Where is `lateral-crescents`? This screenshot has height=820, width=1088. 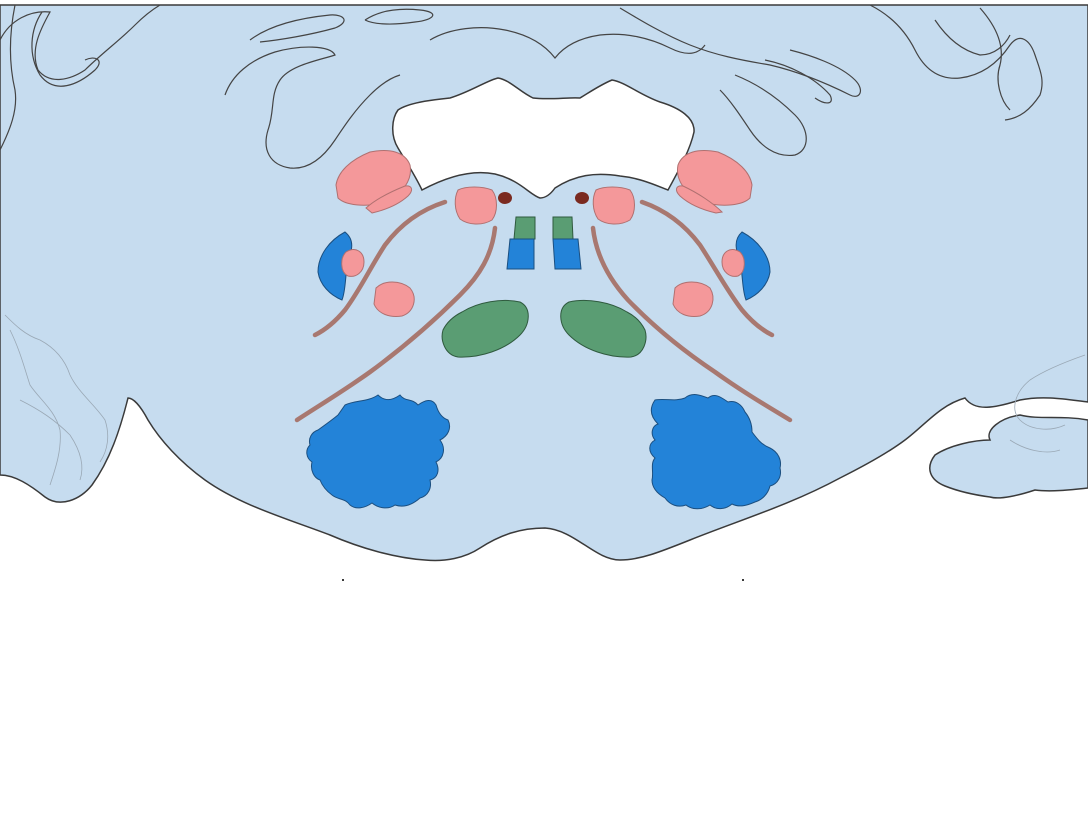 lateral-crescents is located at coordinates (544, 266).